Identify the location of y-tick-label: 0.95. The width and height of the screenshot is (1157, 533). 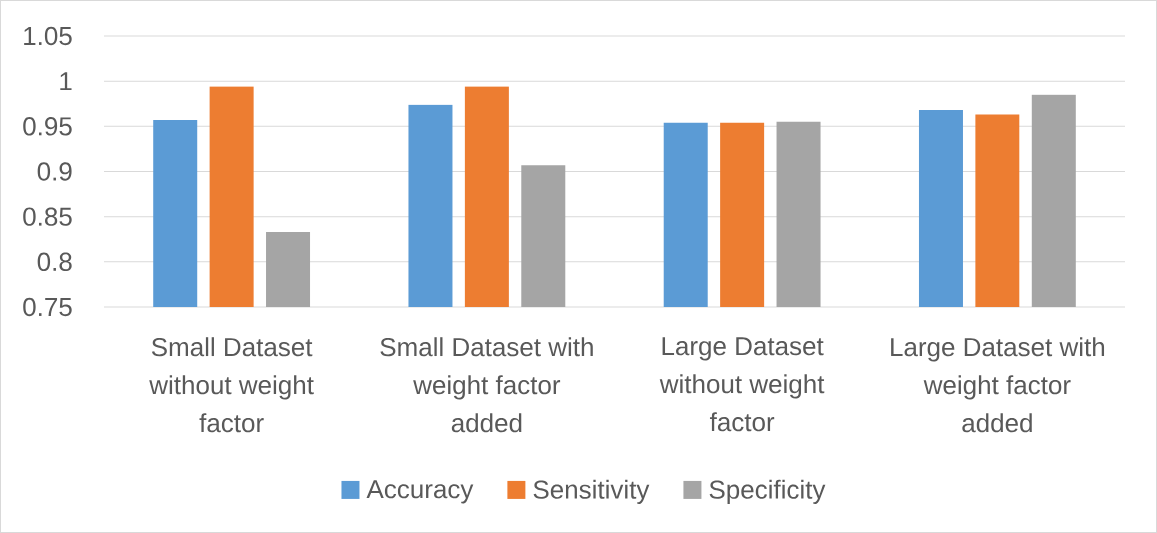
(47, 126).